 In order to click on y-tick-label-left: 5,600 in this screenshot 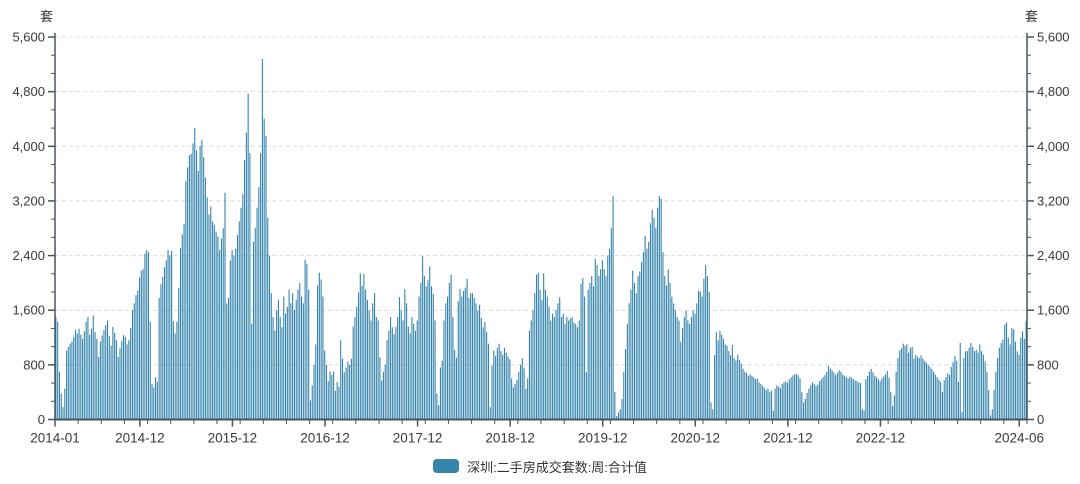, I will do `click(28, 37)`.